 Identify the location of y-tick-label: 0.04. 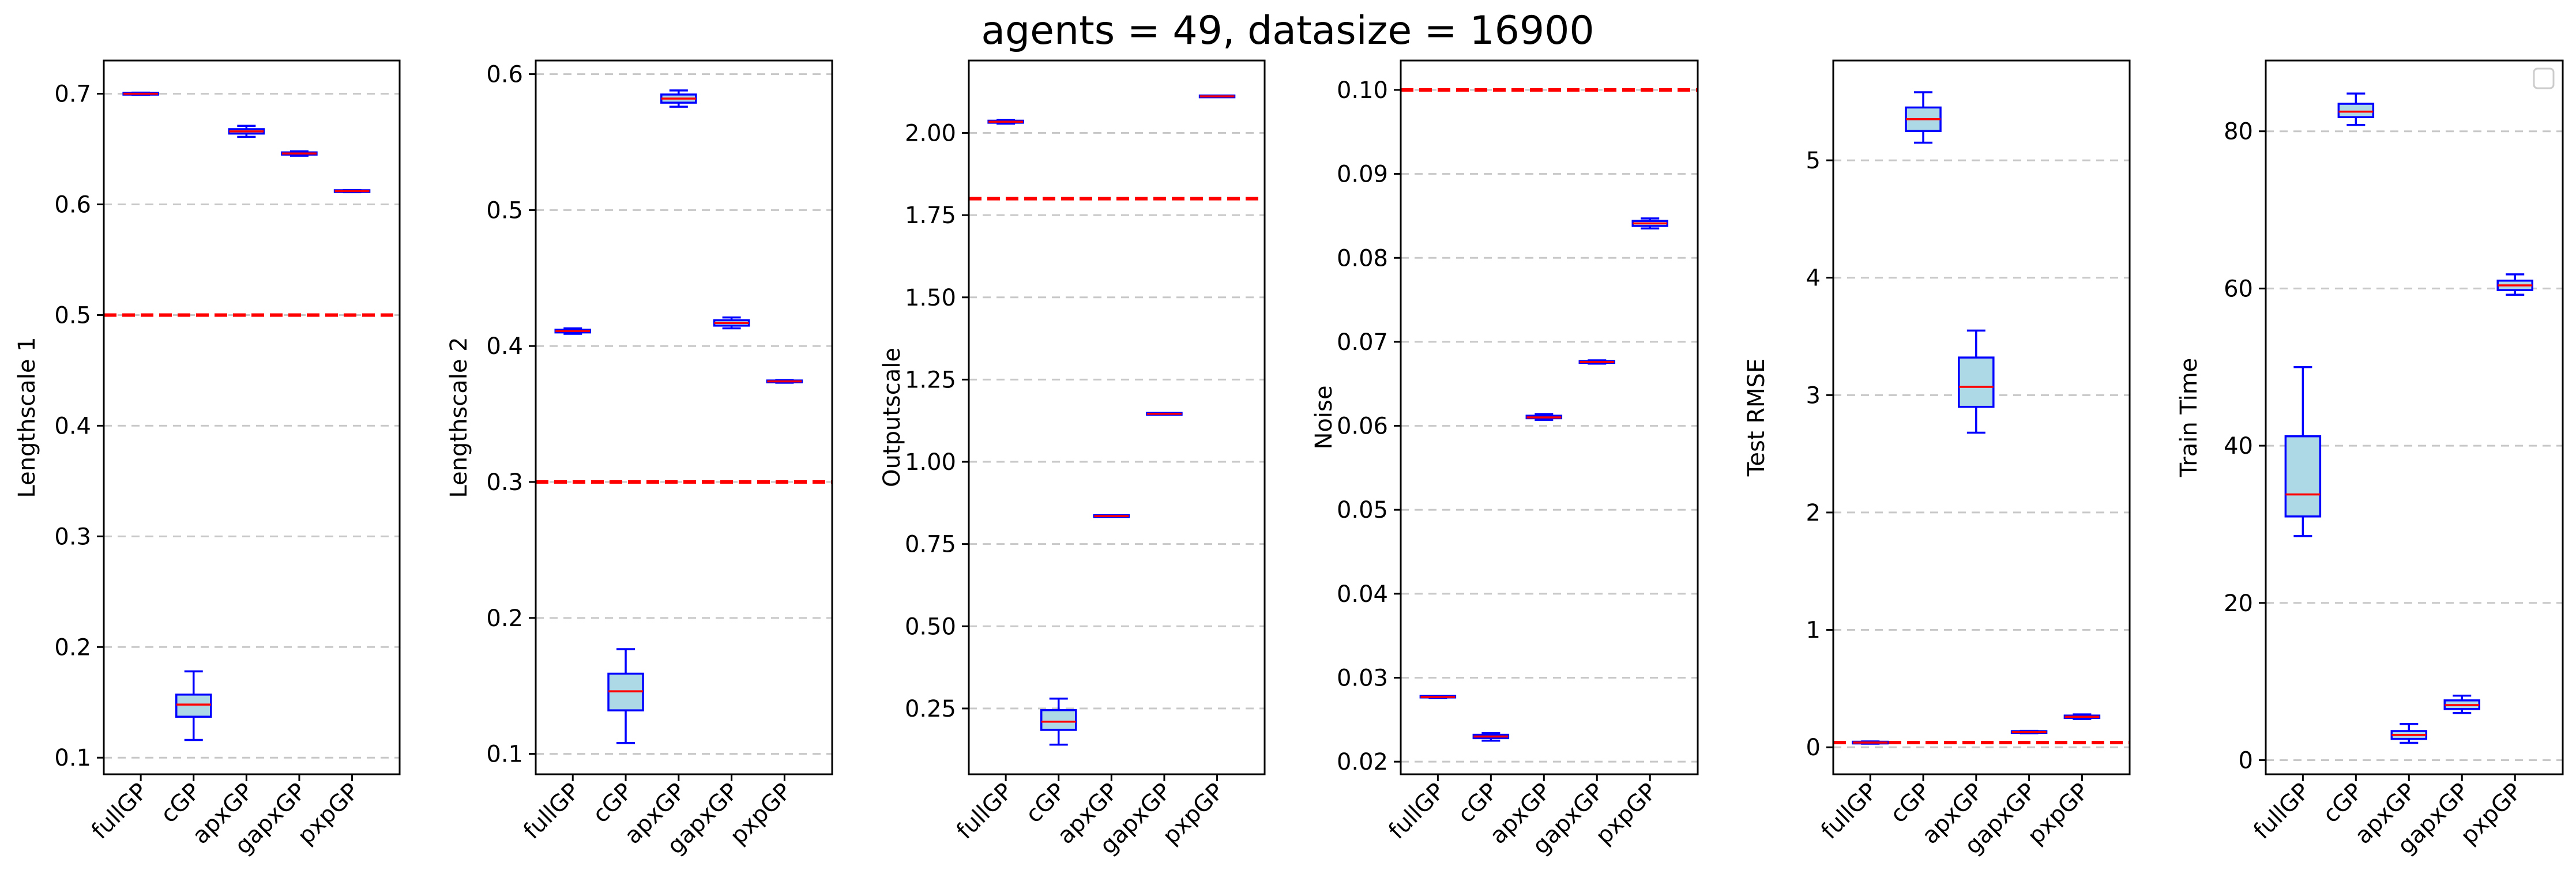
(1362, 594).